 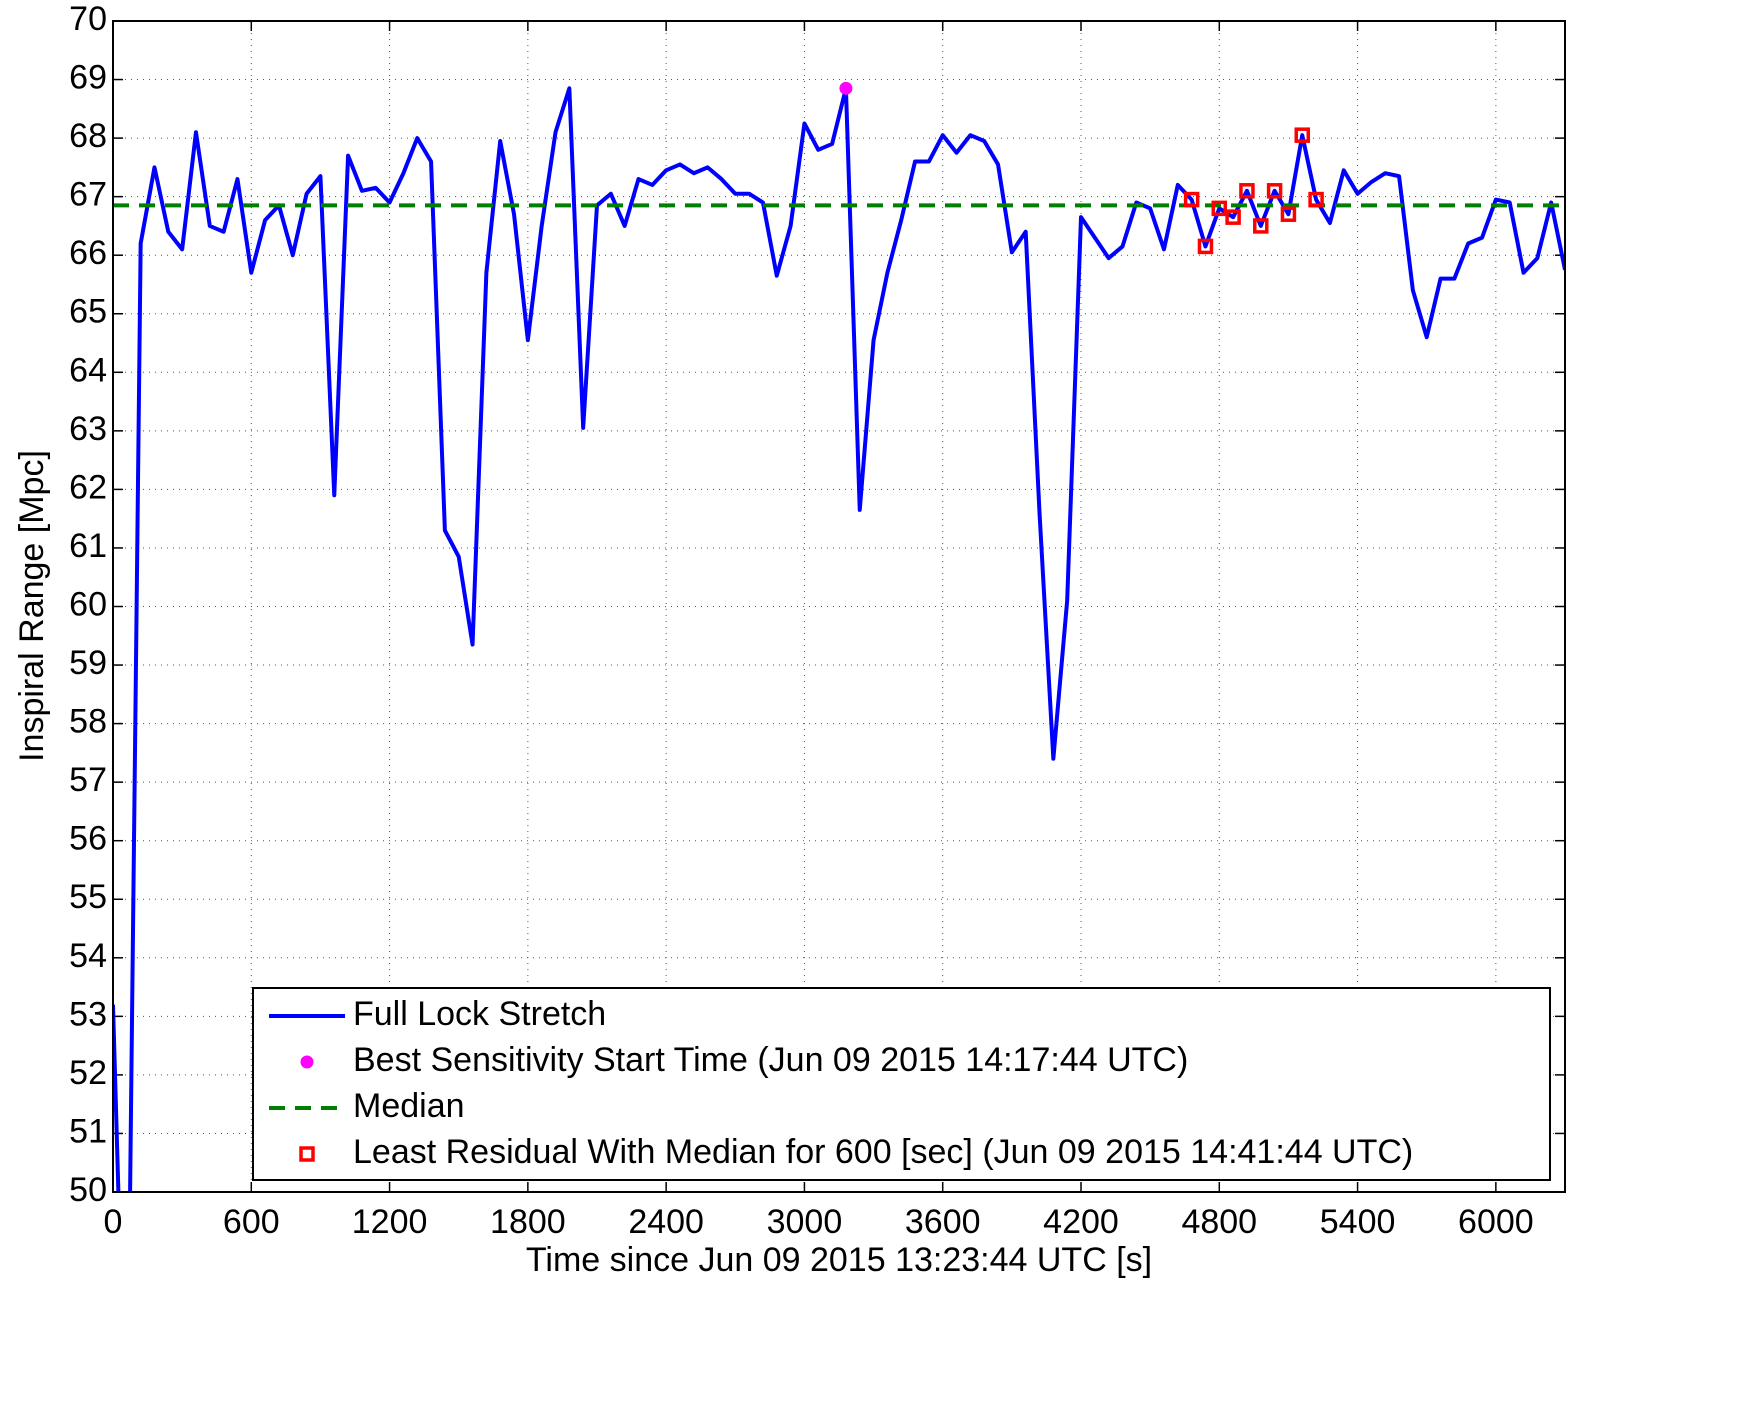 What do you see at coordinates (1219, 1222) in the screenshot?
I see `x-tick-label: 4800` at bounding box center [1219, 1222].